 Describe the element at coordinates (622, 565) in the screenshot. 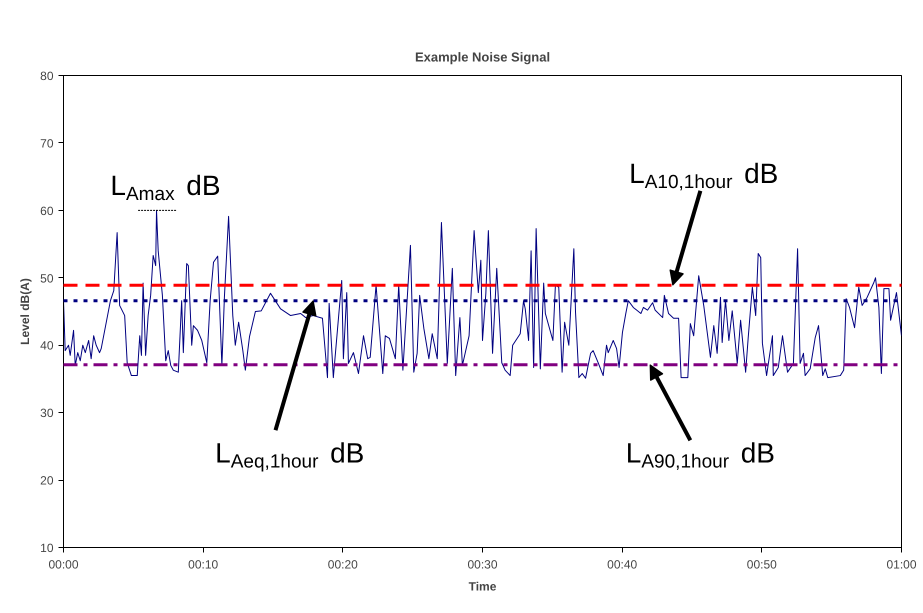

I see `x-tick-label: 00:40` at that location.